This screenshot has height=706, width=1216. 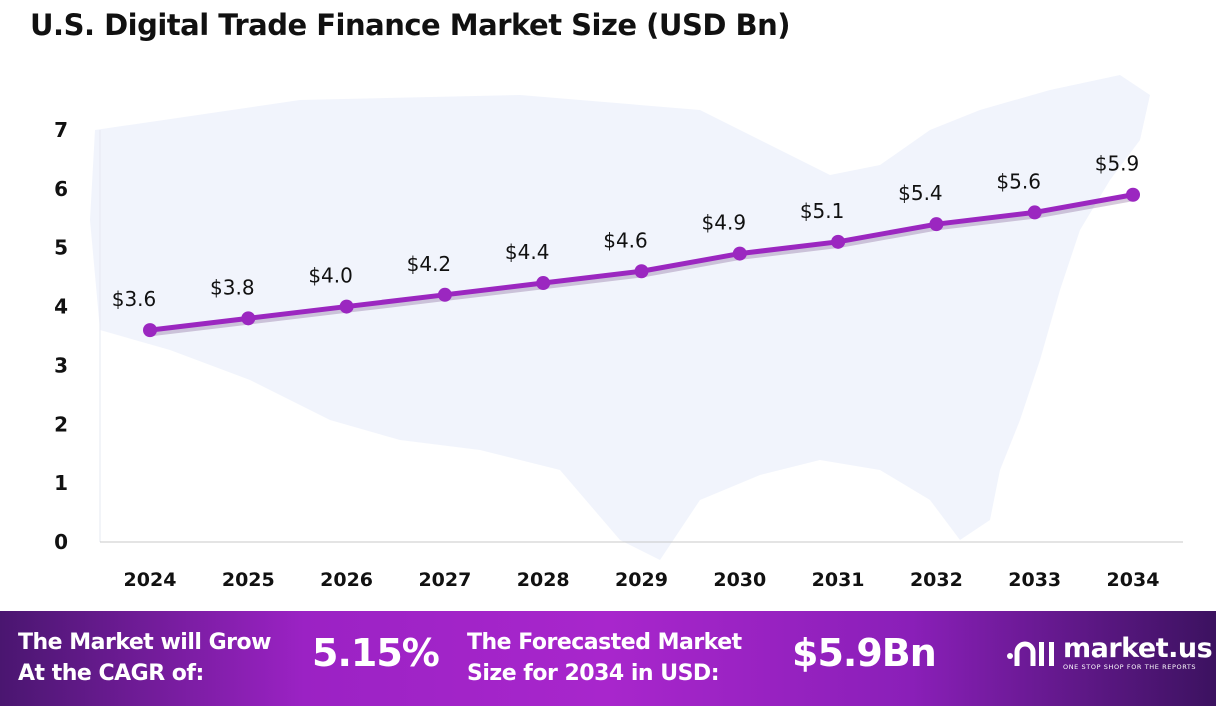 I want to click on data-label: $5.9, so click(x=1117, y=164).